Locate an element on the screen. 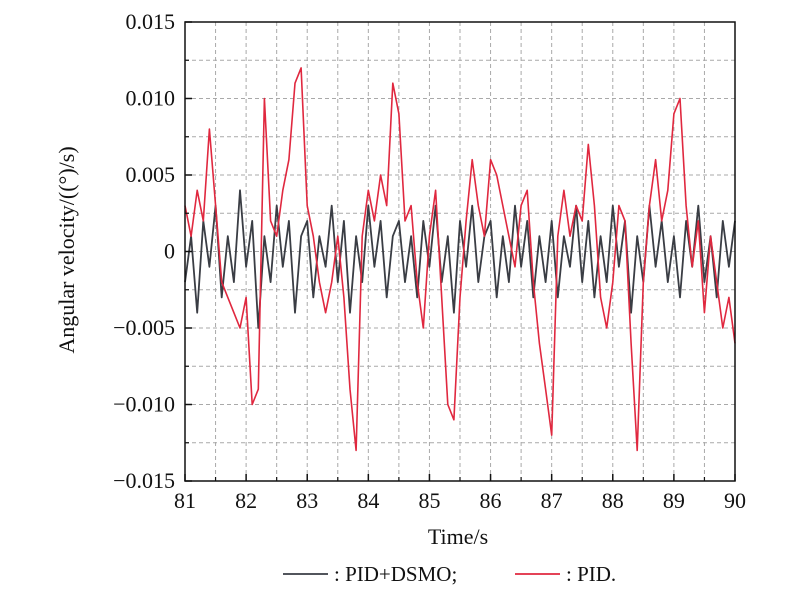  legend-item-pid: : PID. is located at coordinates (565, 574).